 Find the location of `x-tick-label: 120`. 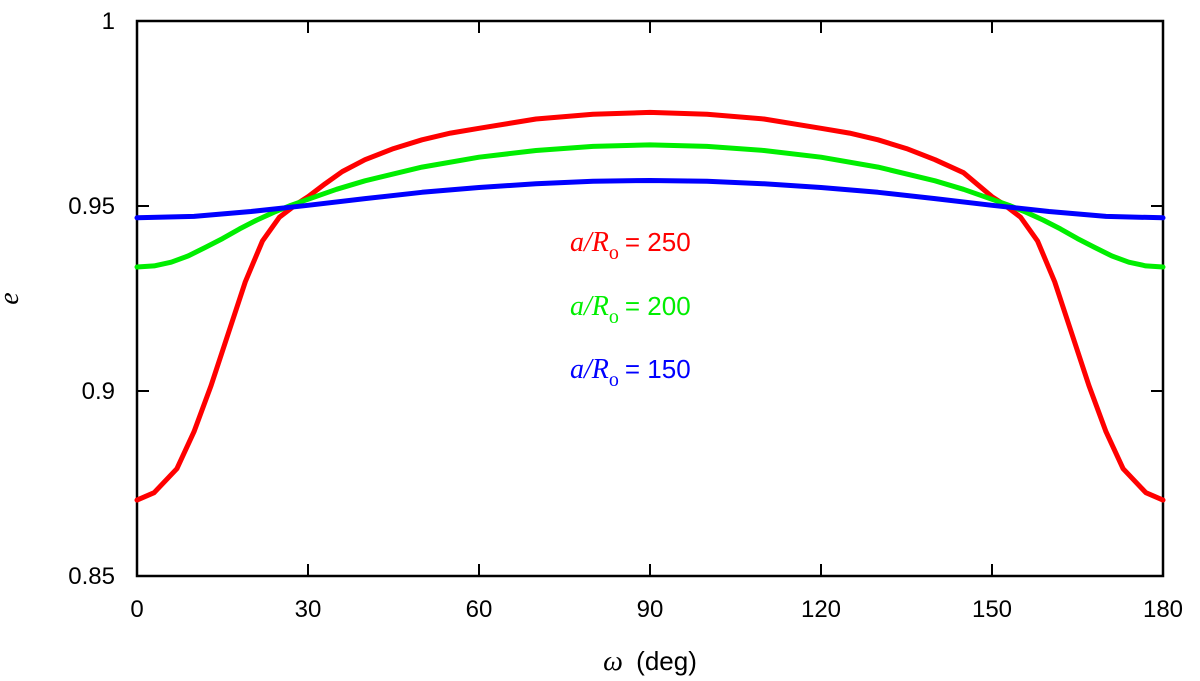

x-tick-label: 120 is located at coordinates (821, 609).